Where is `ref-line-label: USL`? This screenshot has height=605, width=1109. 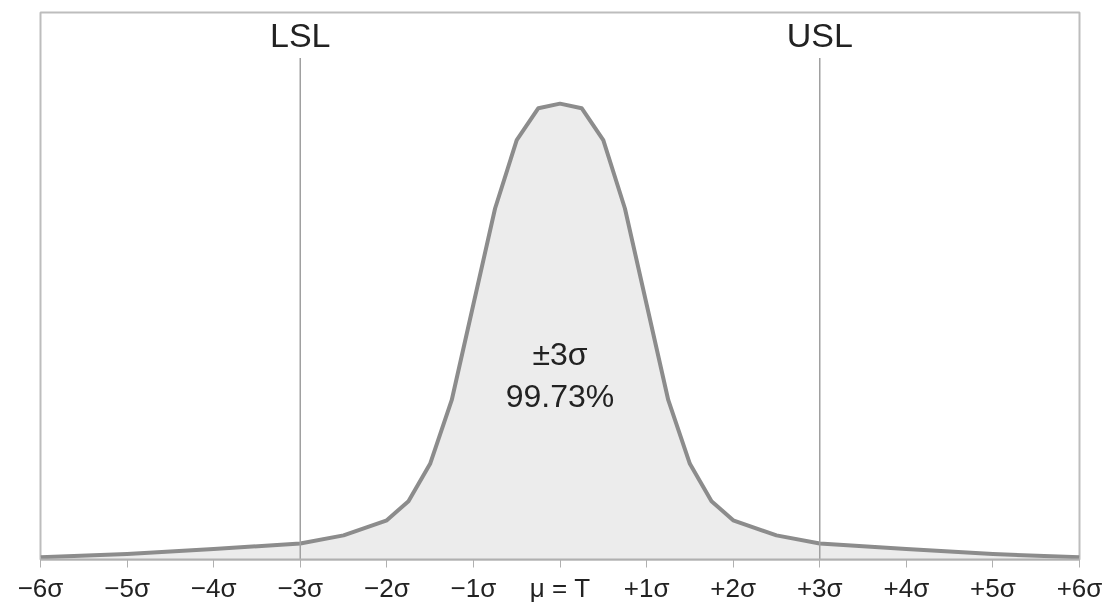 ref-line-label: USL is located at coordinates (819, 35).